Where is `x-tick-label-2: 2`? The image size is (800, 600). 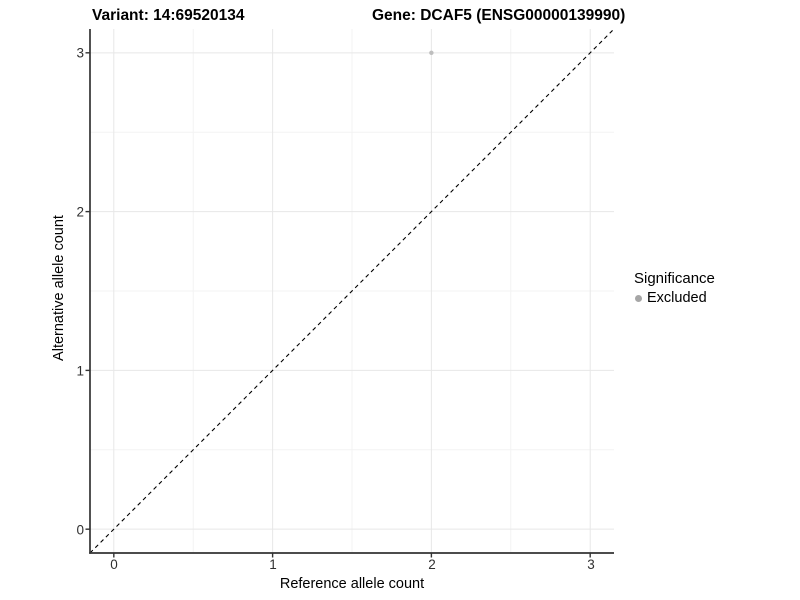
x-tick-label-2: 2 is located at coordinates (432, 564).